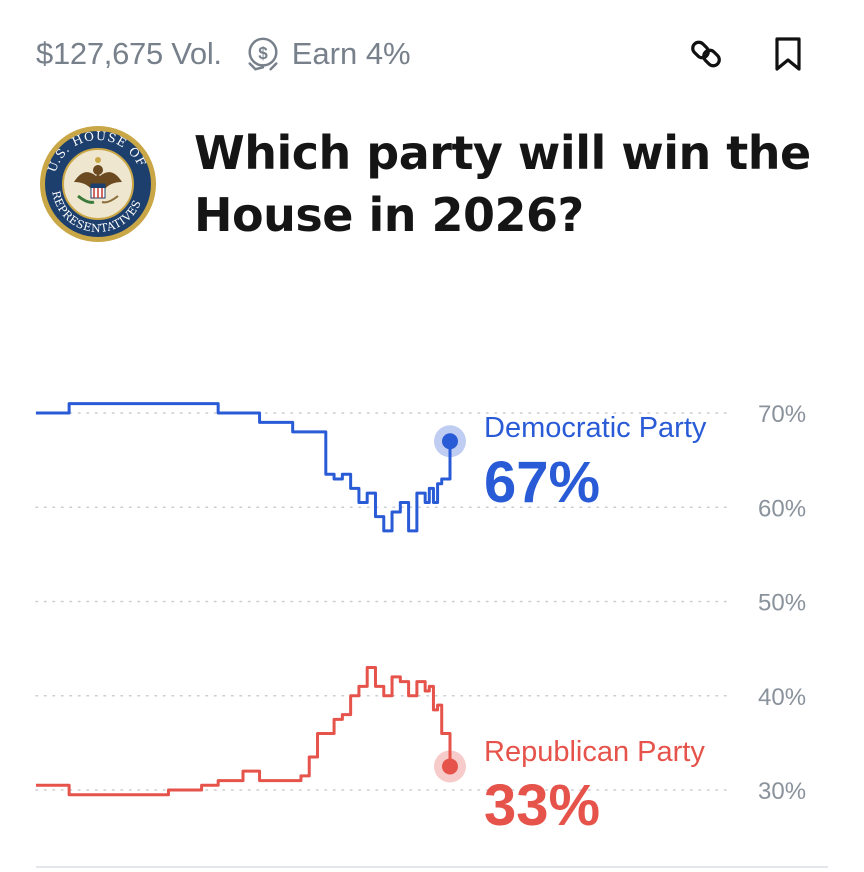 This screenshot has width=864, height=872. I want to click on series-name-1: Republican Party, so click(594, 752).